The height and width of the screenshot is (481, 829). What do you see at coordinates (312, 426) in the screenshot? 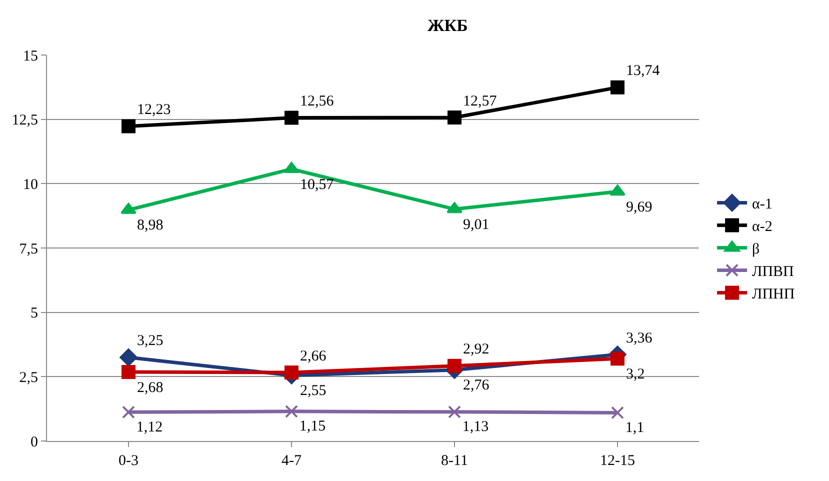
I see `data-label: 1,15` at bounding box center [312, 426].